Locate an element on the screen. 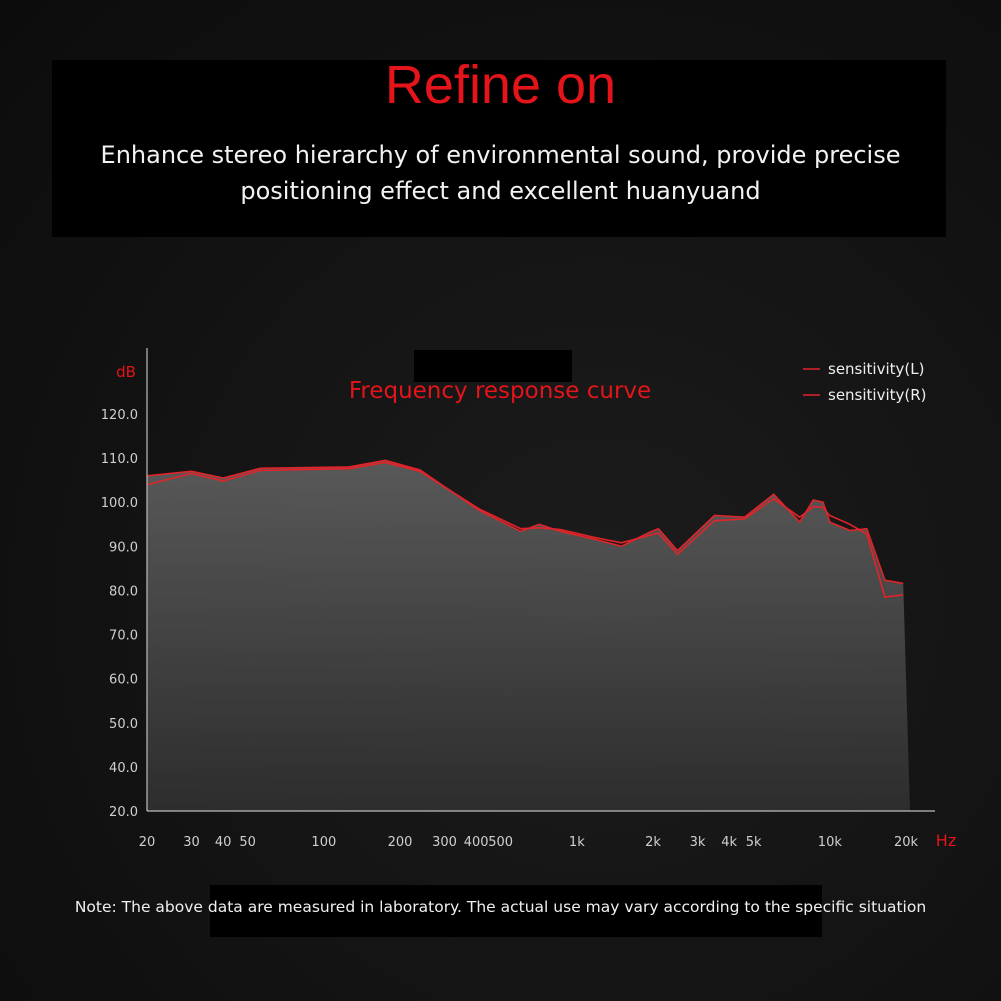 The image size is (1001, 1001). series-line-left is located at coordinates (525, 522).